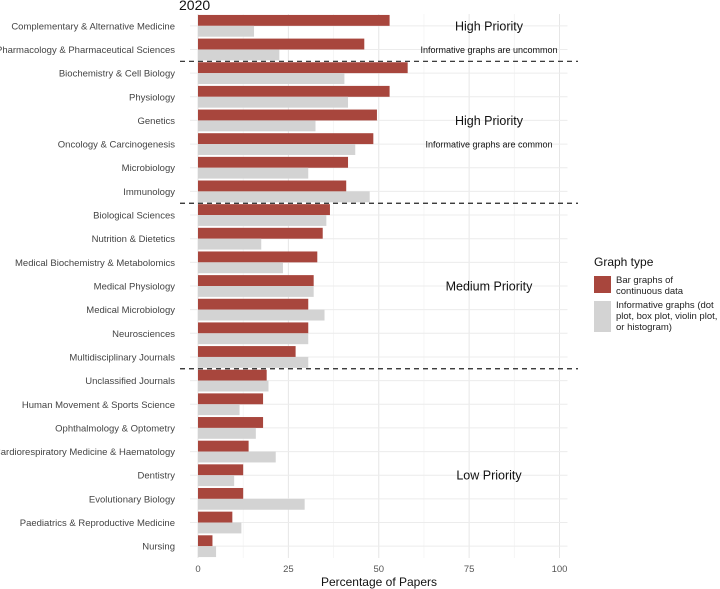  Describe the element at coordinates (87, 50) in the screenshot. I see `category-label: Pharmacology & Pharmaceutical Sciences` at that location.